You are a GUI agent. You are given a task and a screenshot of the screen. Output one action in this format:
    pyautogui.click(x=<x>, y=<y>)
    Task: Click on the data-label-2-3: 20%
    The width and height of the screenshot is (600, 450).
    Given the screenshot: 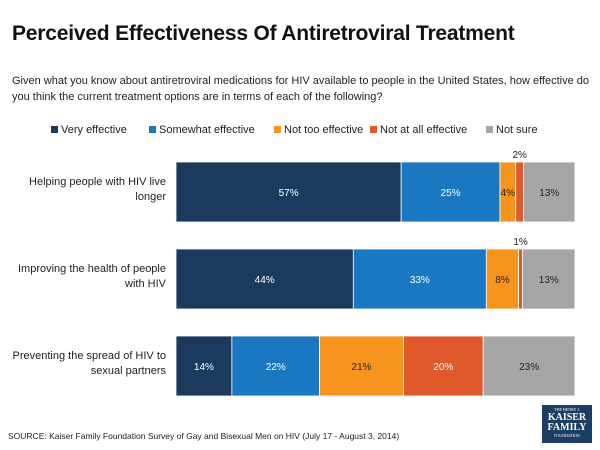 What is the action you would take?
    pyautogui.click(x=443, y=367)
    